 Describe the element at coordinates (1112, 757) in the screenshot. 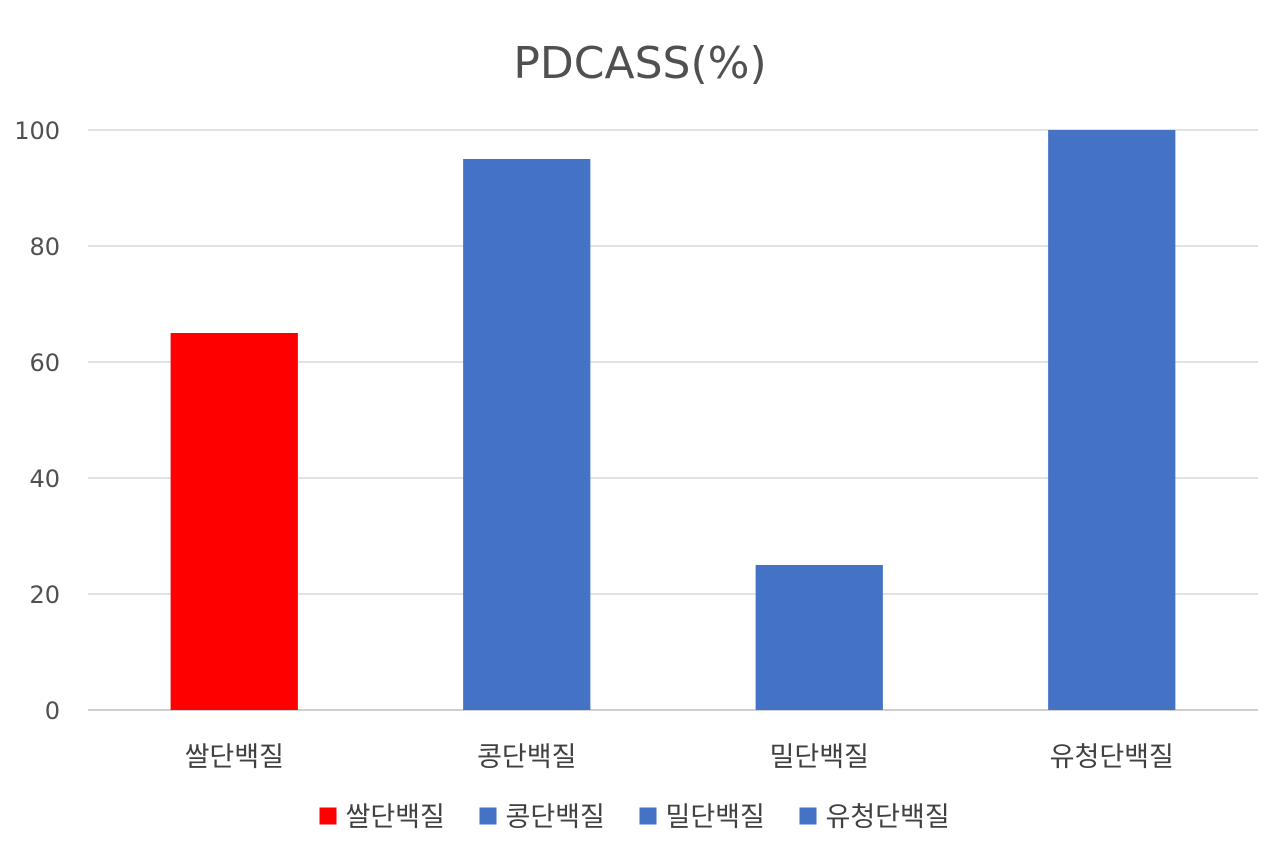

I see `x-category-label: 유청단백질` at that location.